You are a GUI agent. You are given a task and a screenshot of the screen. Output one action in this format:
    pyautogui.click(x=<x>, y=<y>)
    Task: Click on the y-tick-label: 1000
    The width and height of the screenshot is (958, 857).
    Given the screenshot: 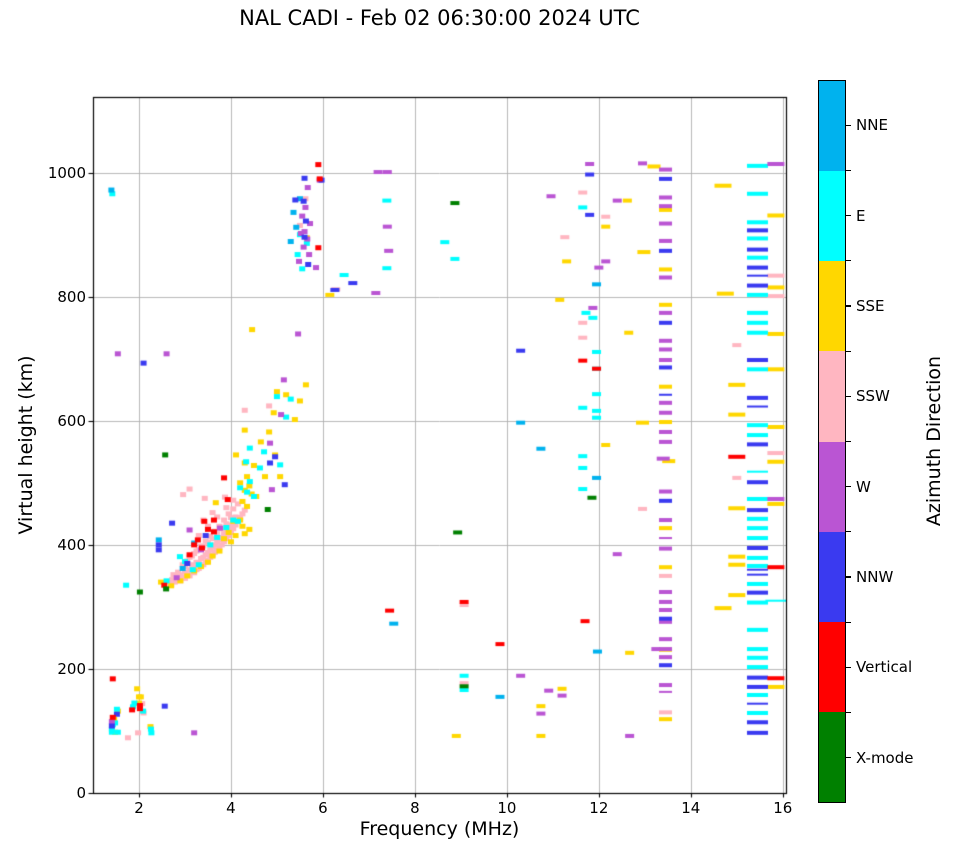 What is the action you would take?
    pyautogui.click(x=66, y=172)
    